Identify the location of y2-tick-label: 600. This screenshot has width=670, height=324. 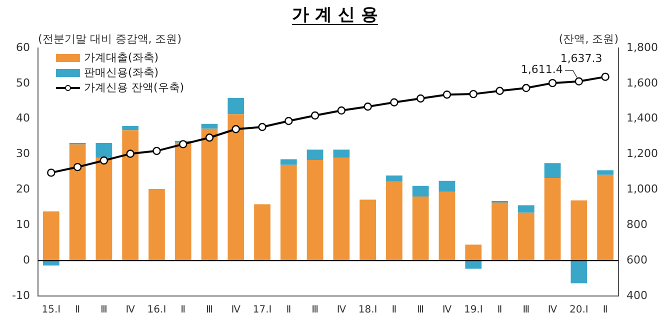
(637, 259).